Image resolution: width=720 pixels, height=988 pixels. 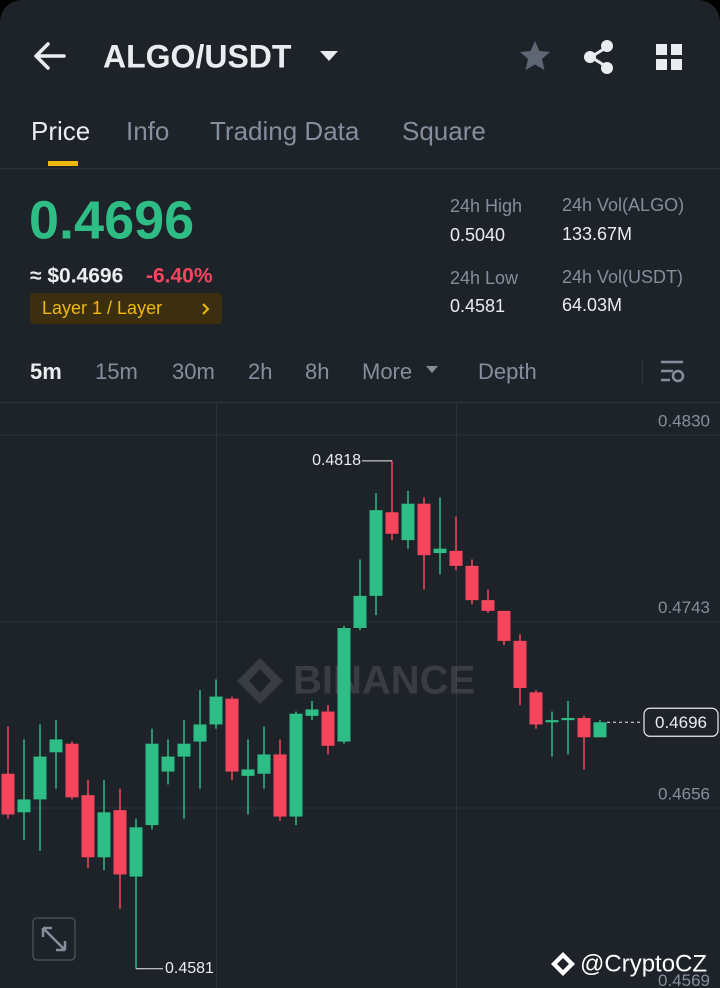 What do you see at coordinates (623, 205) in the screenshot?
I see `stat-label: 24h Vol(ALGO)` at bounding box center [623, 205].